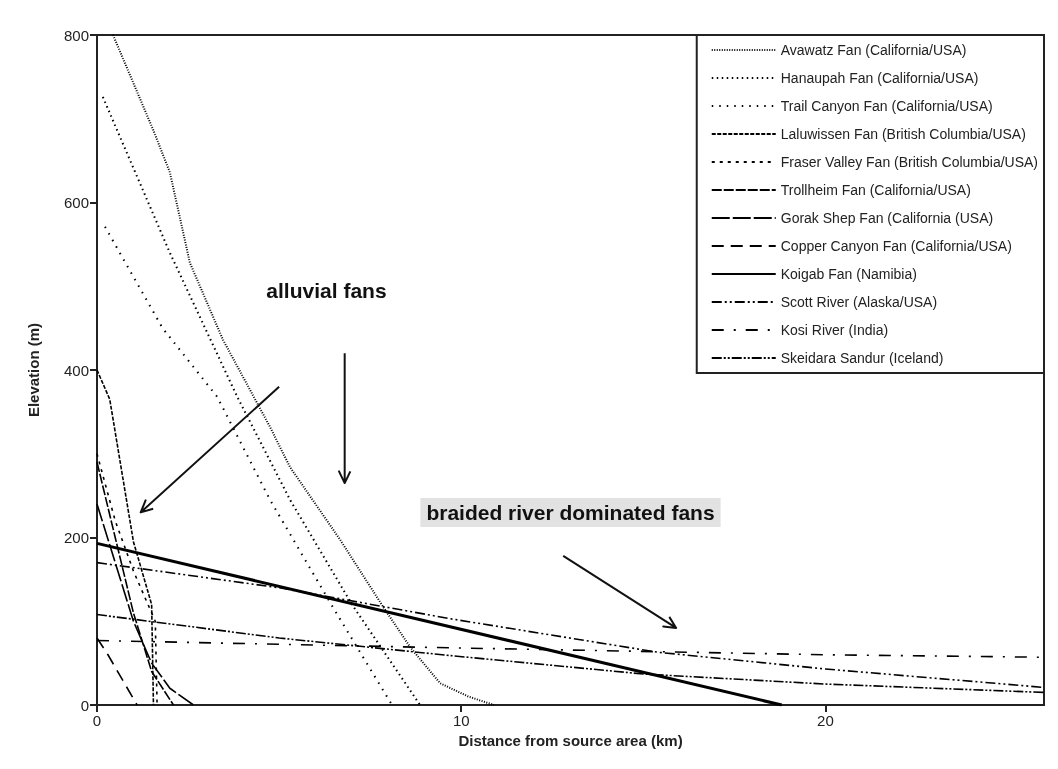  I want to click on x-tick-label: 20, so click(825, 720).